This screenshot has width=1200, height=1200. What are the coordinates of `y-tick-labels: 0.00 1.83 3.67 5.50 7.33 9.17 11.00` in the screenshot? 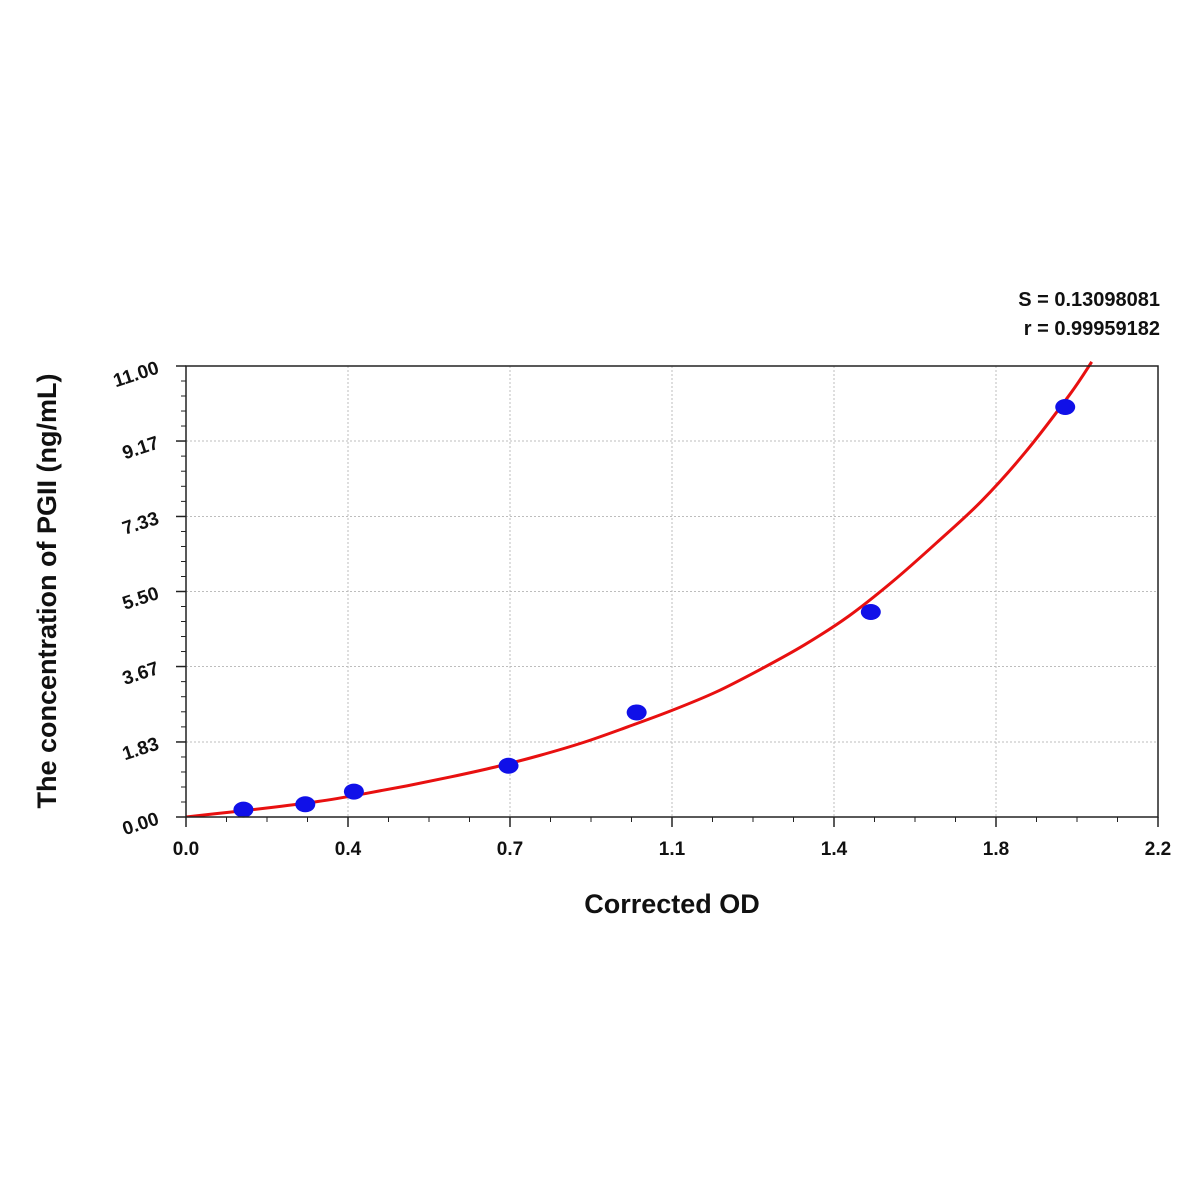 It's located at (136, 599).